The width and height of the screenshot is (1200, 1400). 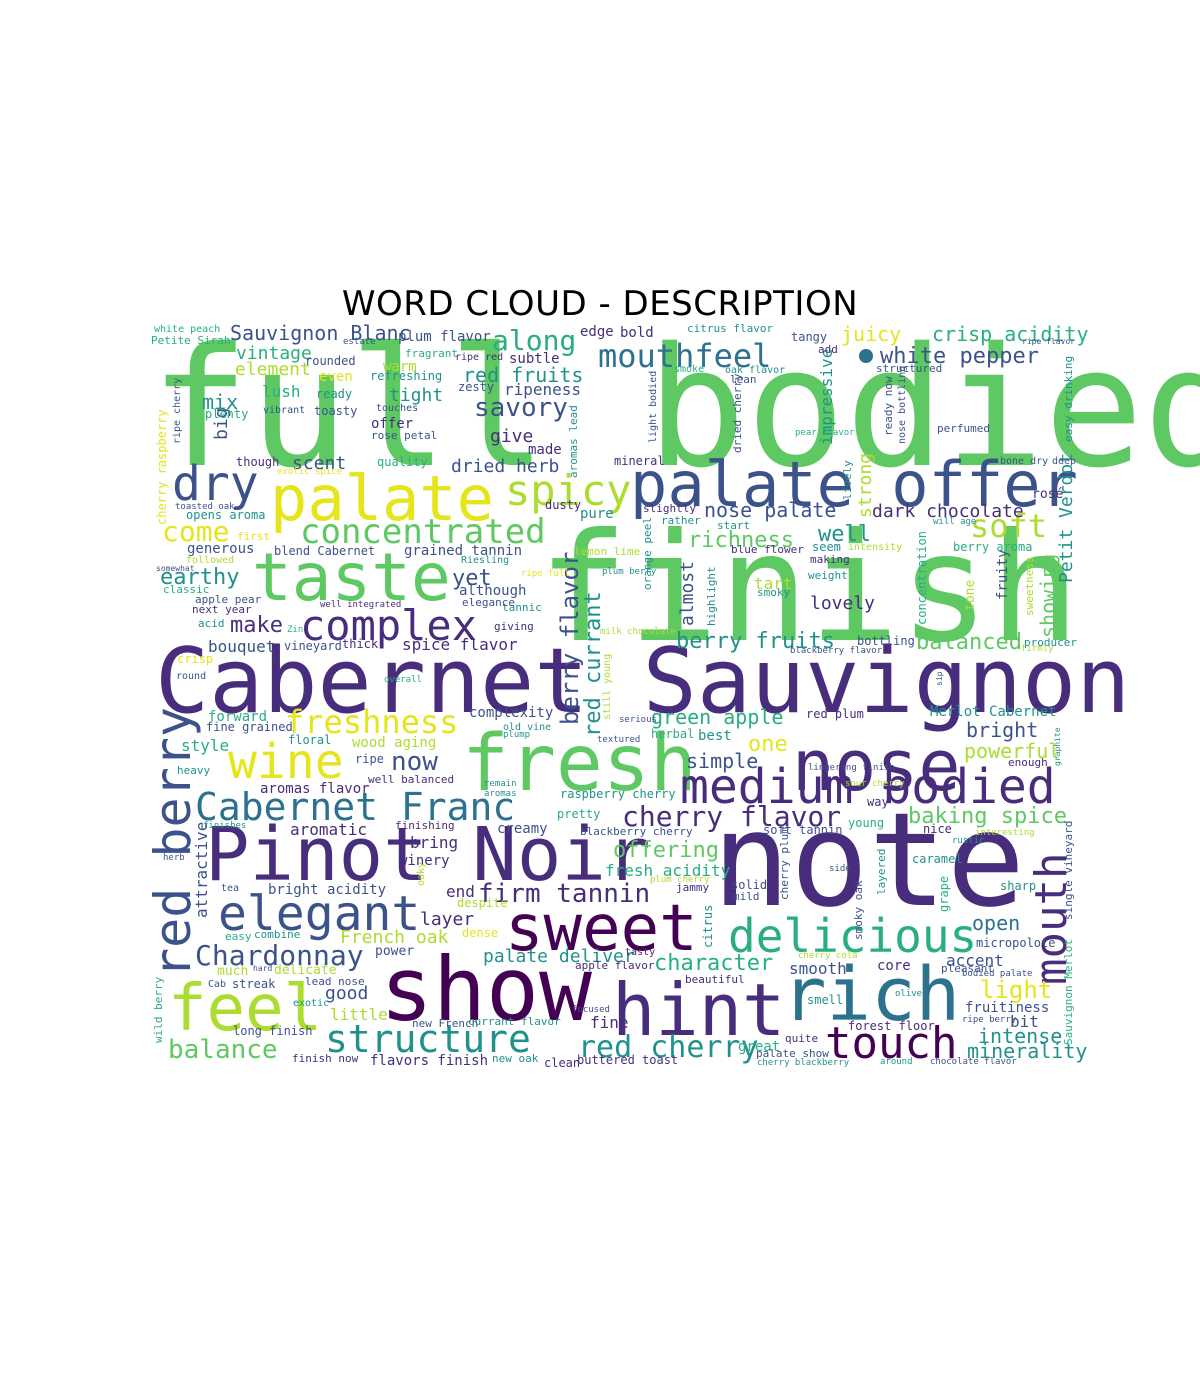 I want to click on word-warm: warm, so click(x=400, y=367).